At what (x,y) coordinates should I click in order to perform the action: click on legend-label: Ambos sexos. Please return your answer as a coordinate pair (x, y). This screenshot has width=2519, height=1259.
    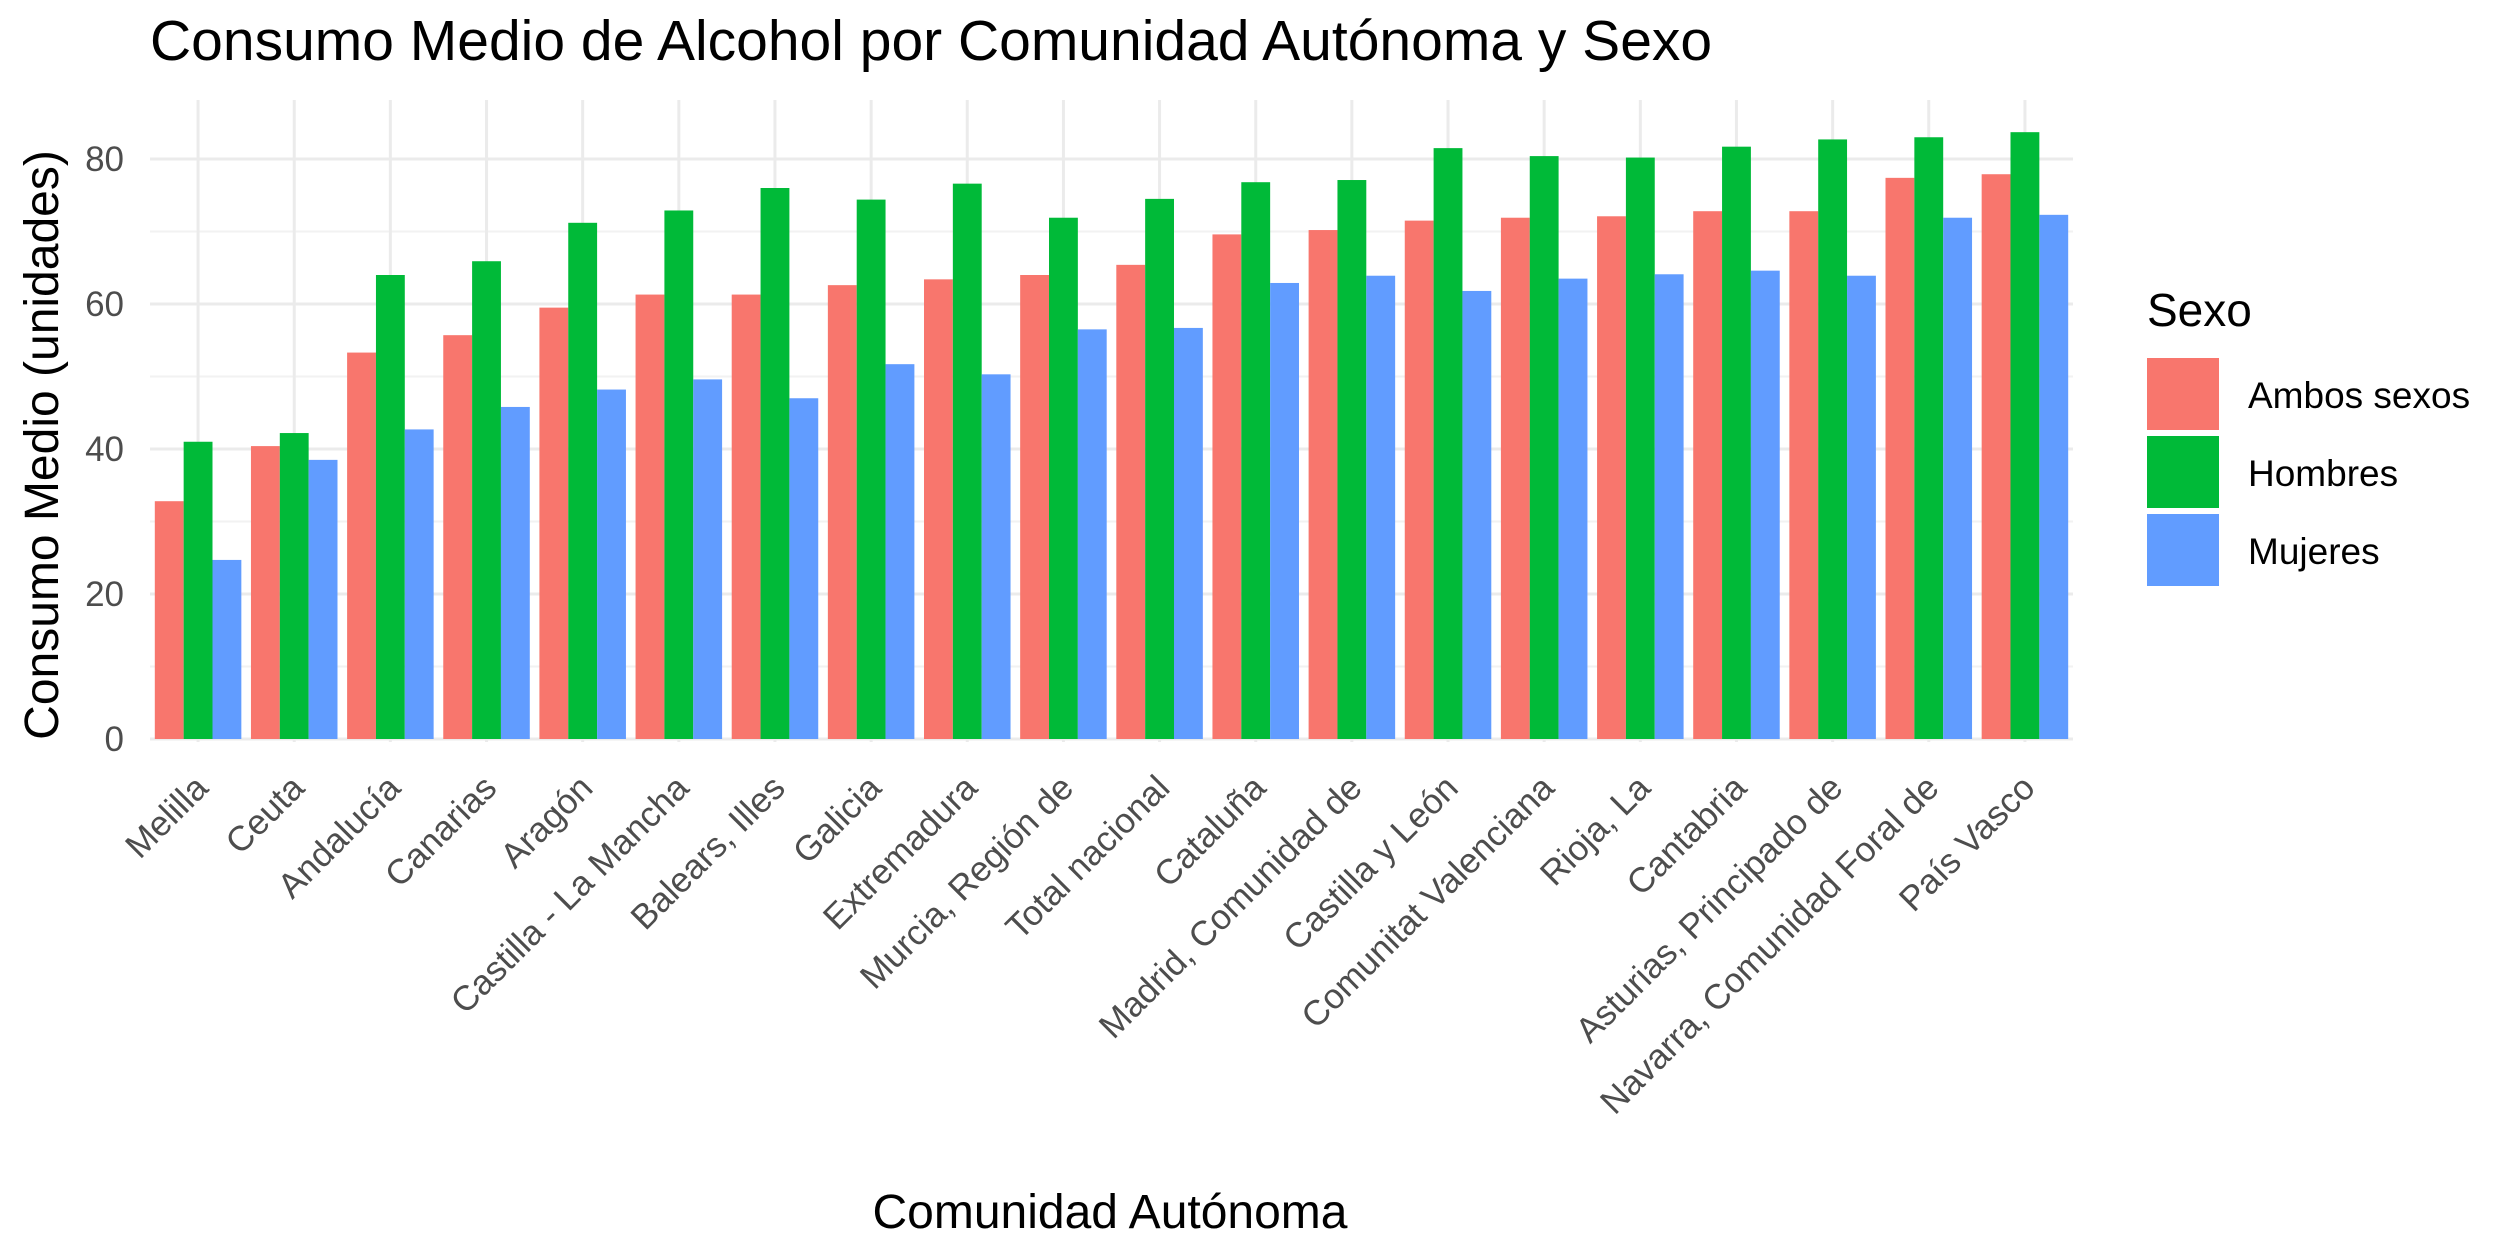
    Looking at the image, I should click on (2359, 395).